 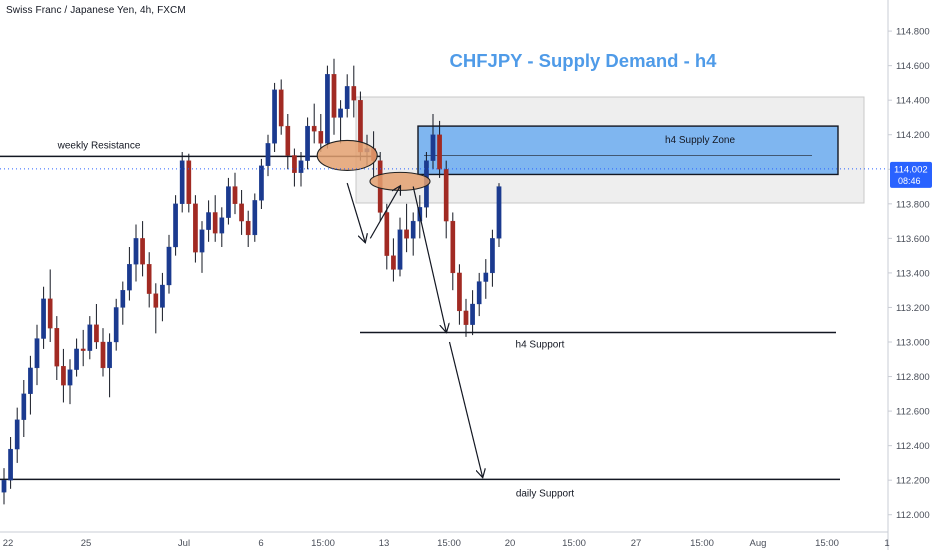 I want to click on x-tick-label: 20, so click(x=510, y=543).